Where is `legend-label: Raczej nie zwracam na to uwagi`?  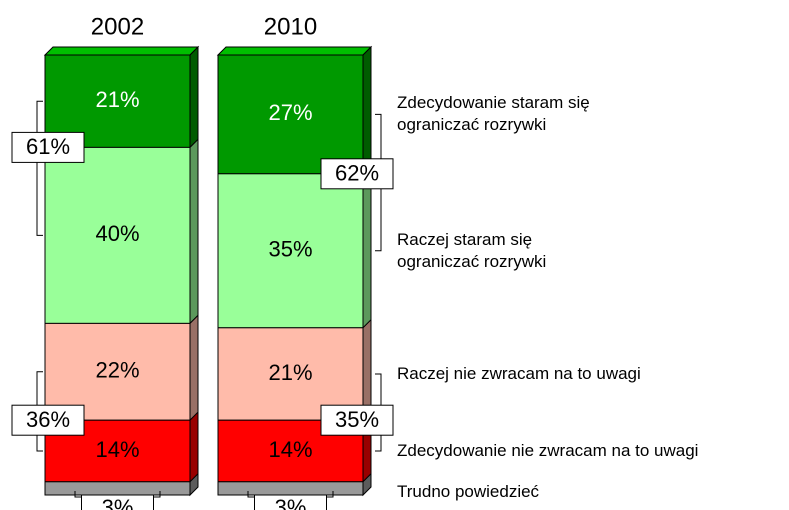
legend-label: Raczej nie zwracam na to uwagi is located at coordinates (519, 373).